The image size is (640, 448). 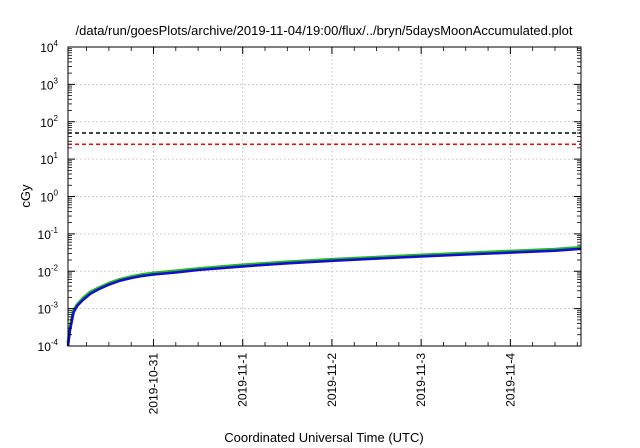 I want to click on y-tick-labels: 10⁻⁴ 10⁻³ 10⁻² 10⁻¹ 10⁰ 10¹ 10² 10³ 10⁴, so click(x=48, y=196).